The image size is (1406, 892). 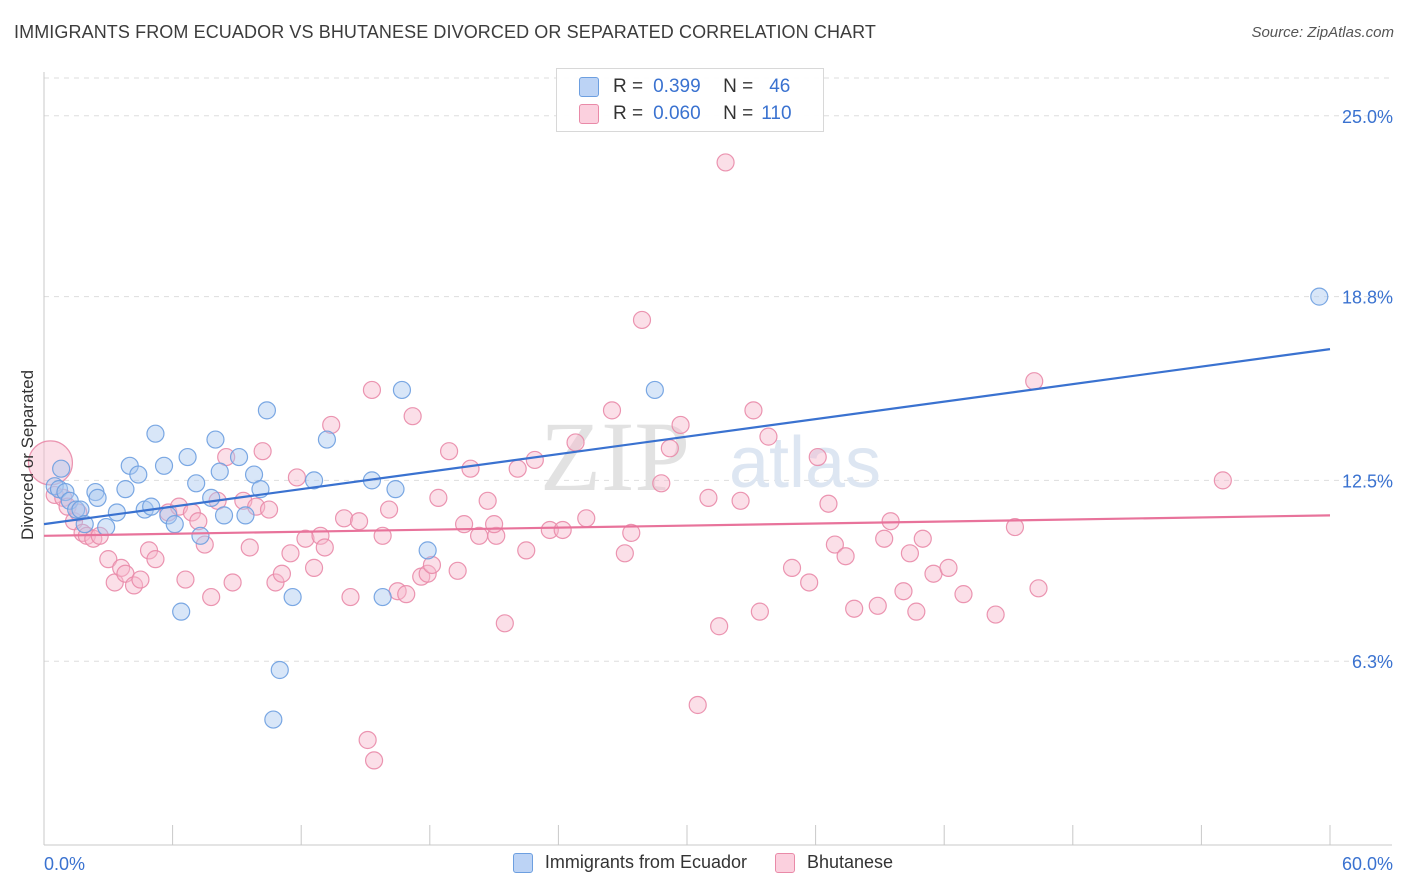 I want to click on watermark-zip: ZIP, so click(x=615, y=456).